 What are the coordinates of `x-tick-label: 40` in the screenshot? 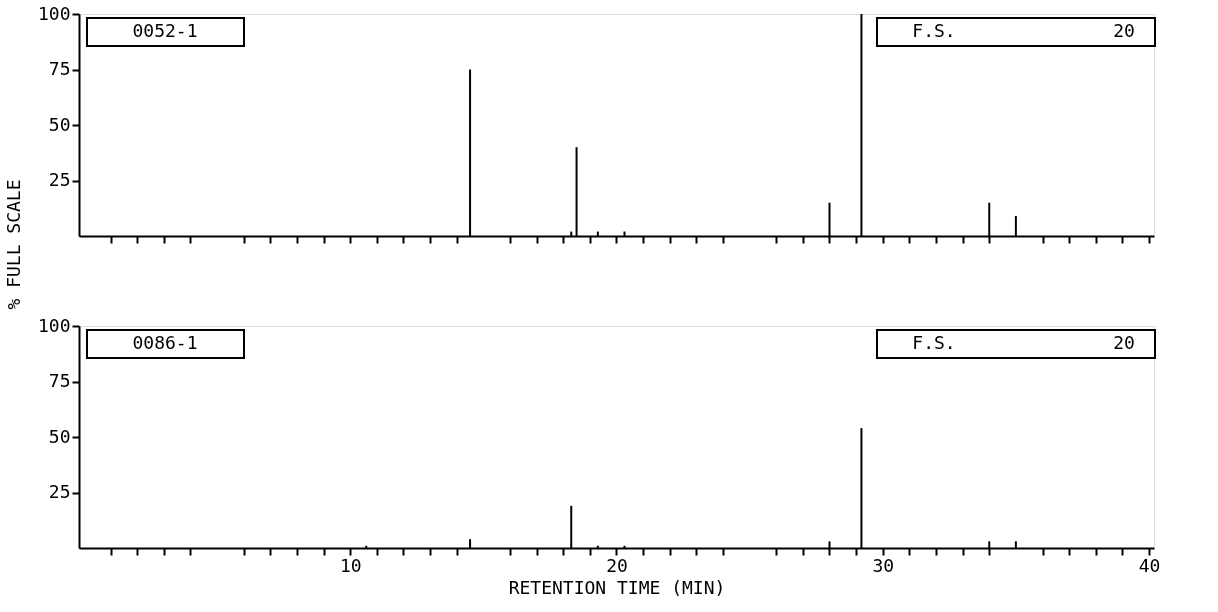 It's located at (1149, 565).